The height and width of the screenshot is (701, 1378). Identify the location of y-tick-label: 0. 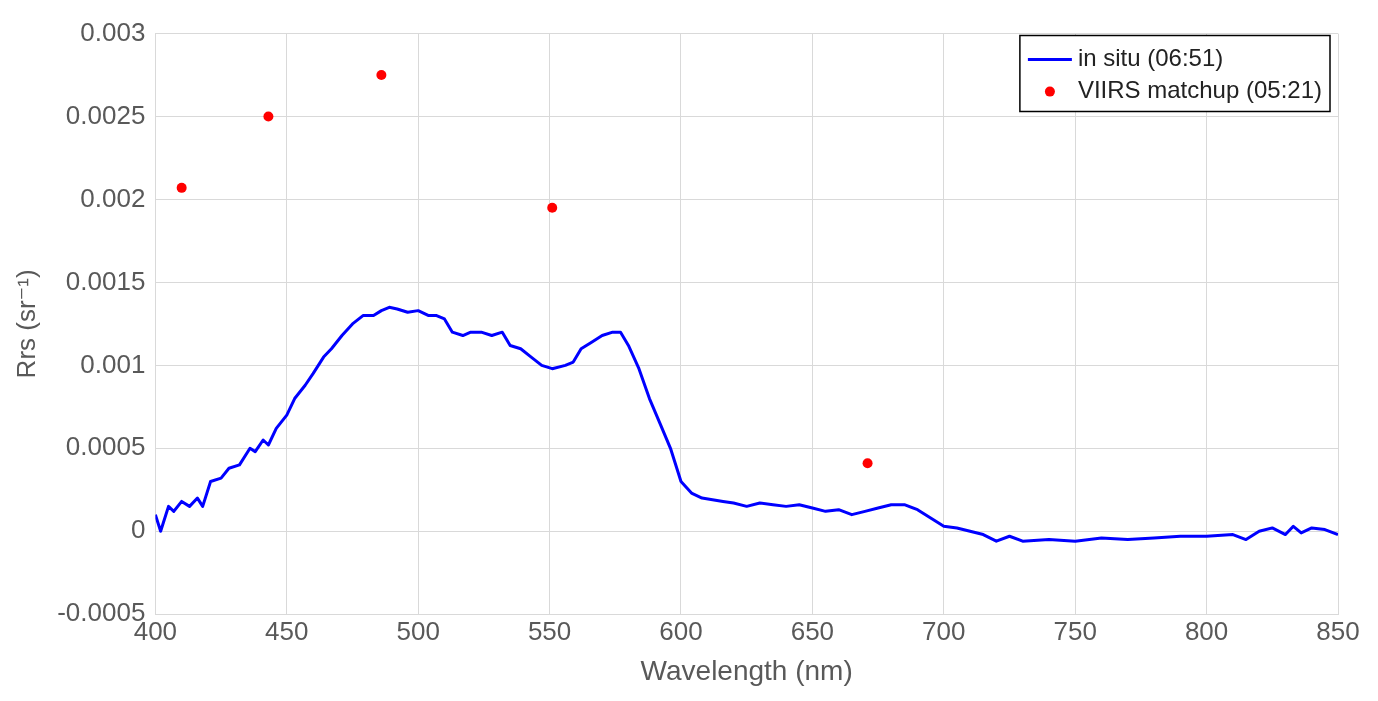
(138, 529).